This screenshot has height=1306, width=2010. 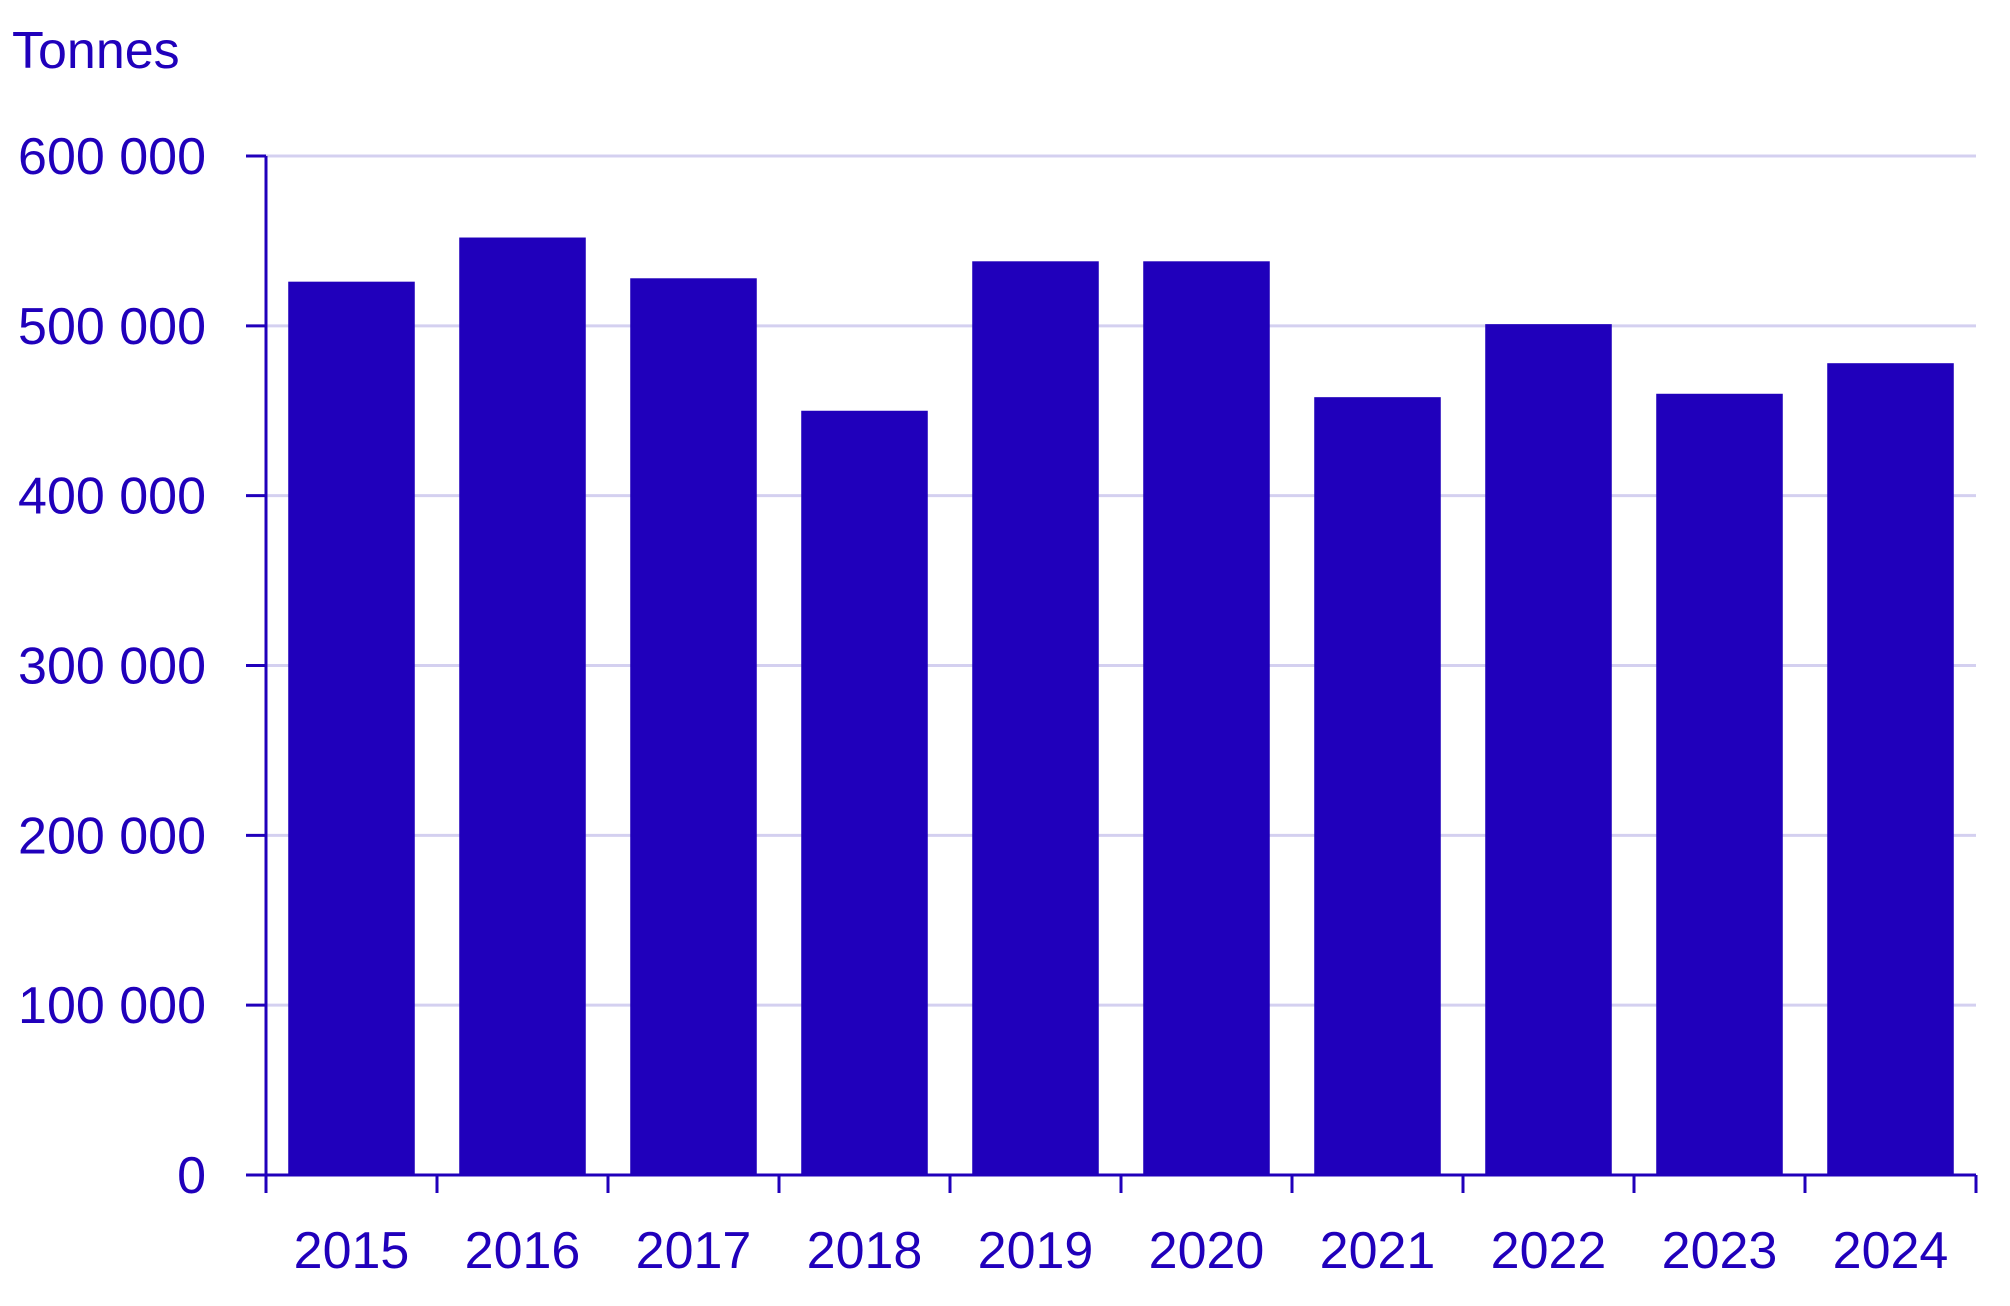 What do you see at coordinates (1891, 1251) in the screenshot?
I see `x-tick-label: 2024` at bounding box center [1891, 1251].